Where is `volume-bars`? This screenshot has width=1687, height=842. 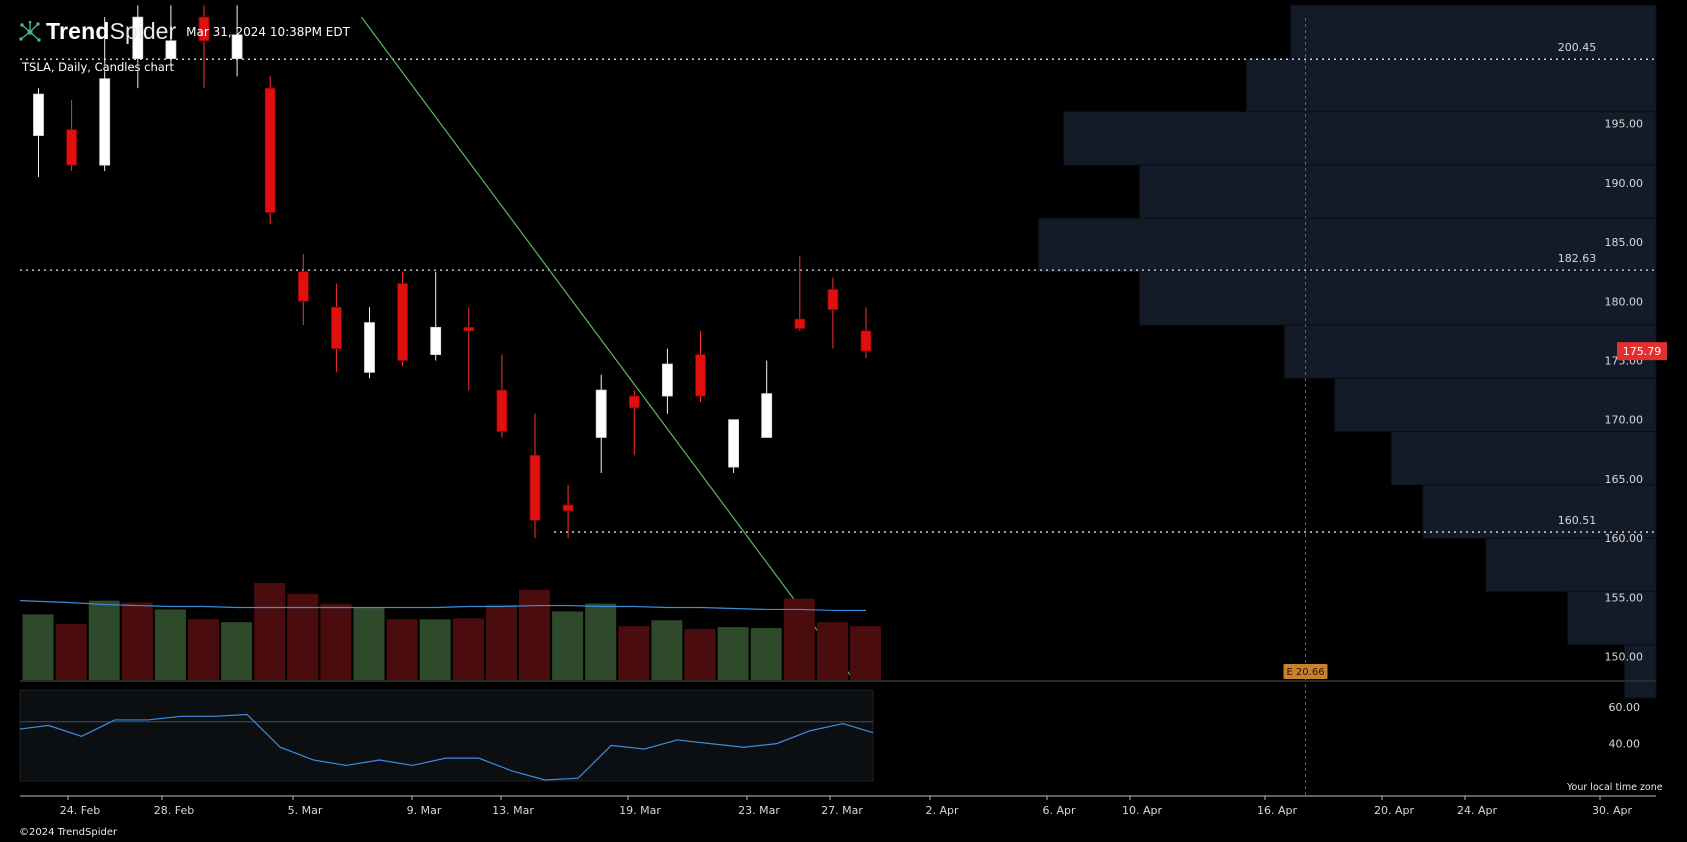
volume-bars is located at coordinates (837, 632).